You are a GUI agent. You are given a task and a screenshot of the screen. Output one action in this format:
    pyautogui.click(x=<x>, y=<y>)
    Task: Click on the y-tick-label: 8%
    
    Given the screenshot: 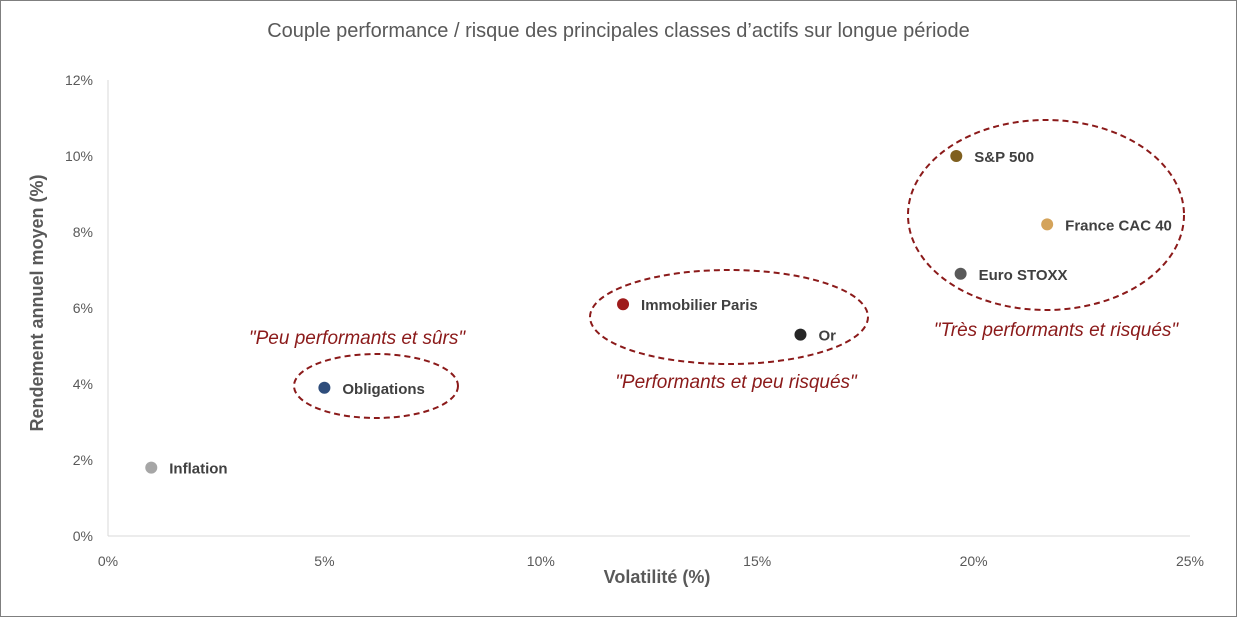 What is the action you would take?
    pyautogui.click(x=83, y=232)
    